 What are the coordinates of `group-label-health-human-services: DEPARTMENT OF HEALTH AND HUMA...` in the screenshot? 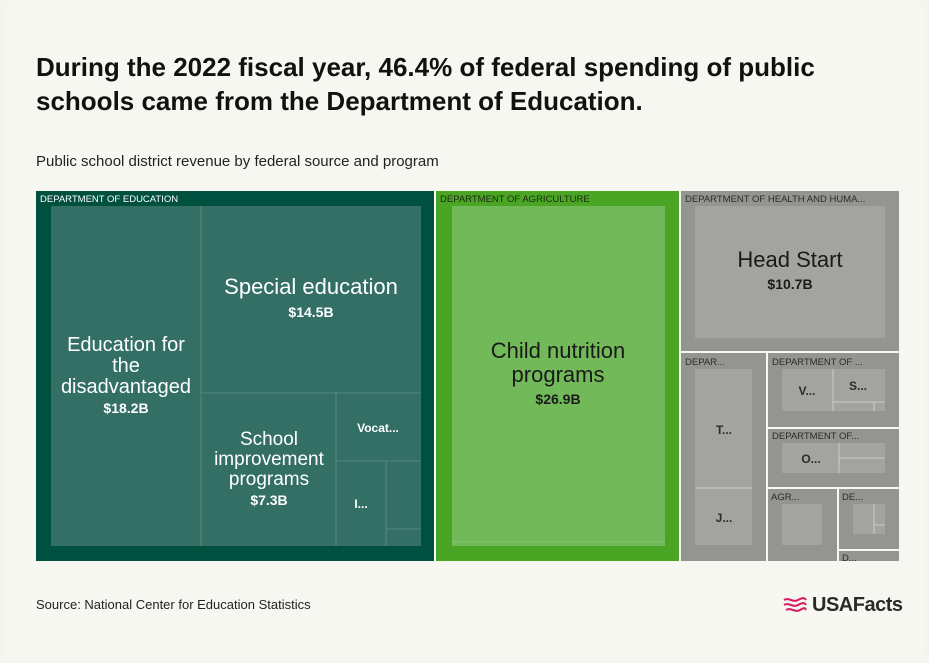 It's located at (775, 199).